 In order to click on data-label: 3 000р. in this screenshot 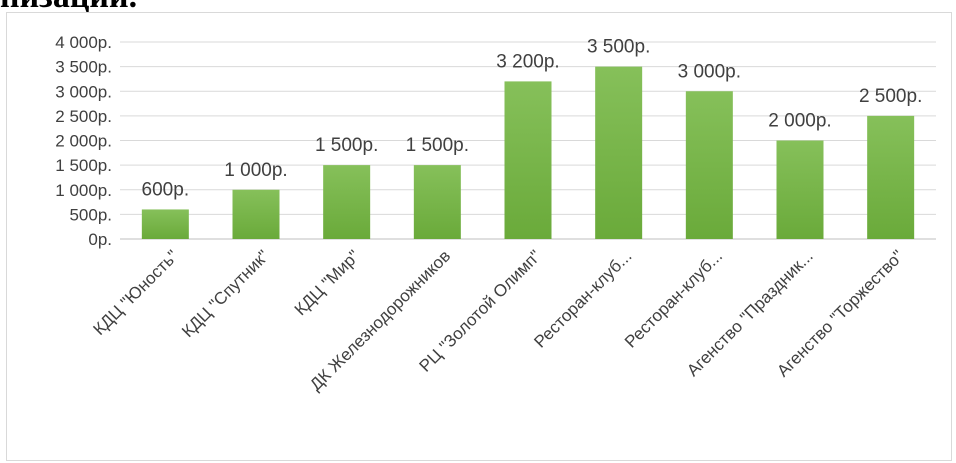, I will do `click(709, 71)`.